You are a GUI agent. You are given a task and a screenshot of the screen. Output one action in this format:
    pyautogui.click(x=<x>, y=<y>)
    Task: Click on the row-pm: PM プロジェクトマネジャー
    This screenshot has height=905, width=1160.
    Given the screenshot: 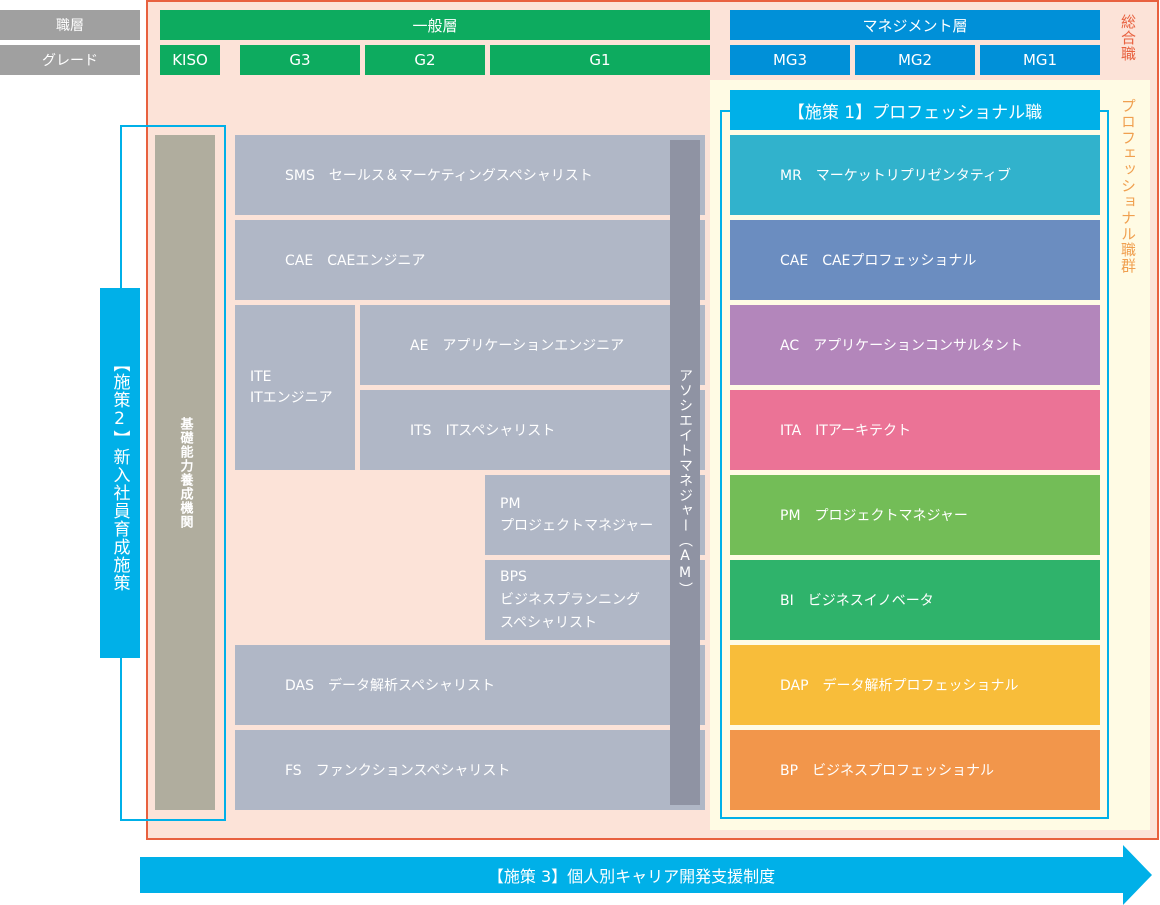 What is the action you would take?
    pyautogui.click(x=595, y=515)
    